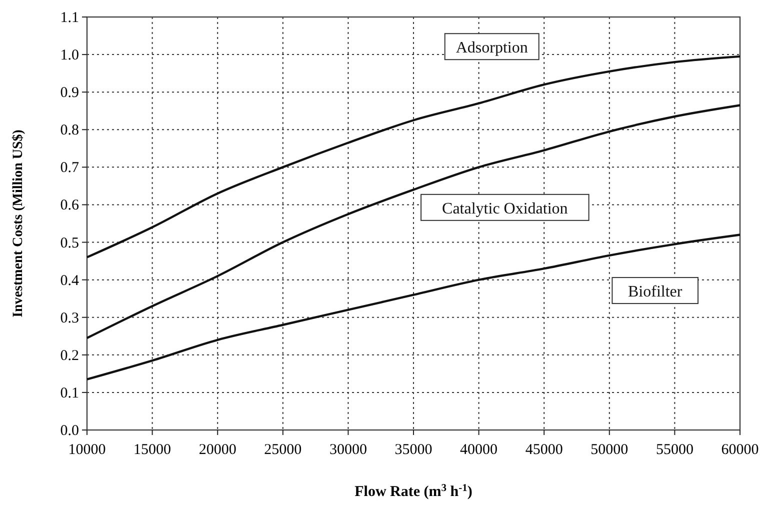 The image size is (762, 506). I want to click on y-tick-label: 1.0, so click(69, 56).